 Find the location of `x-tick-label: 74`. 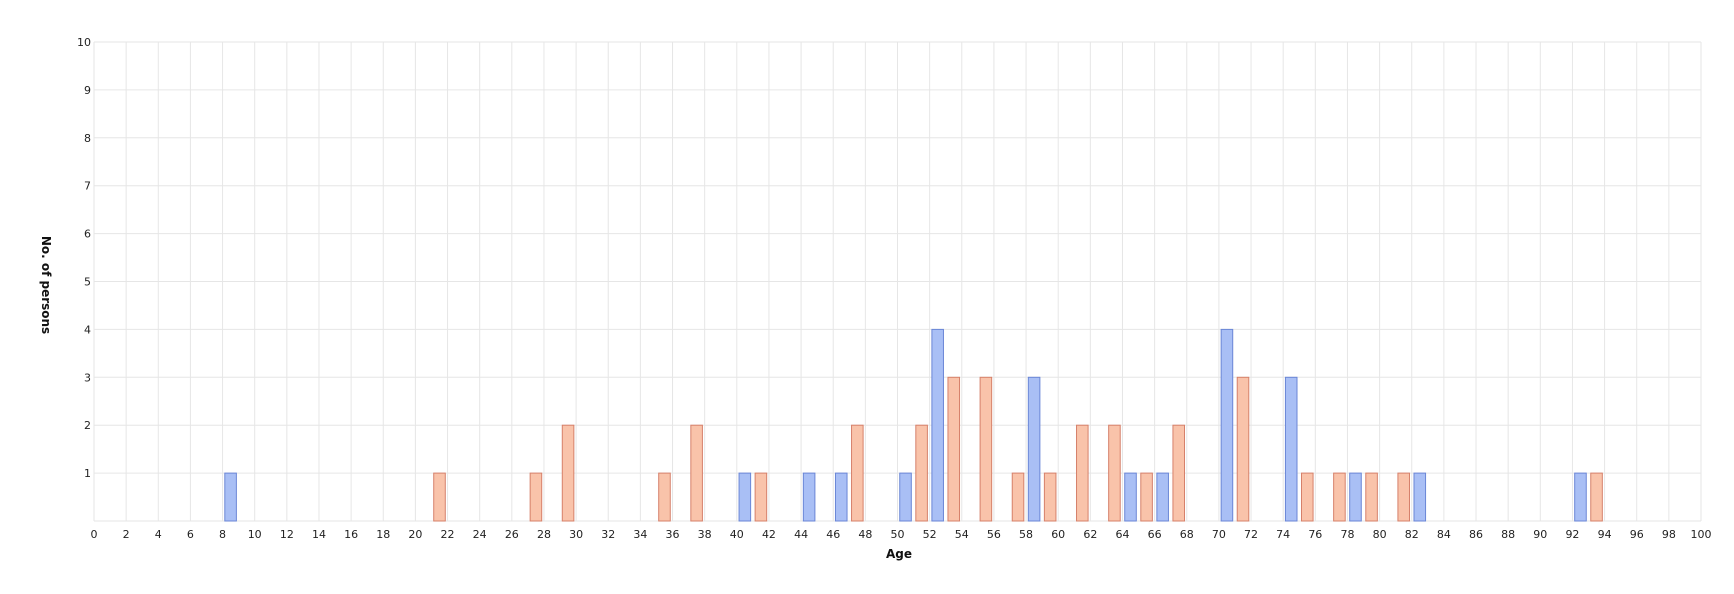

x-tick-label: 74 is located at coordinates (1283, 534).